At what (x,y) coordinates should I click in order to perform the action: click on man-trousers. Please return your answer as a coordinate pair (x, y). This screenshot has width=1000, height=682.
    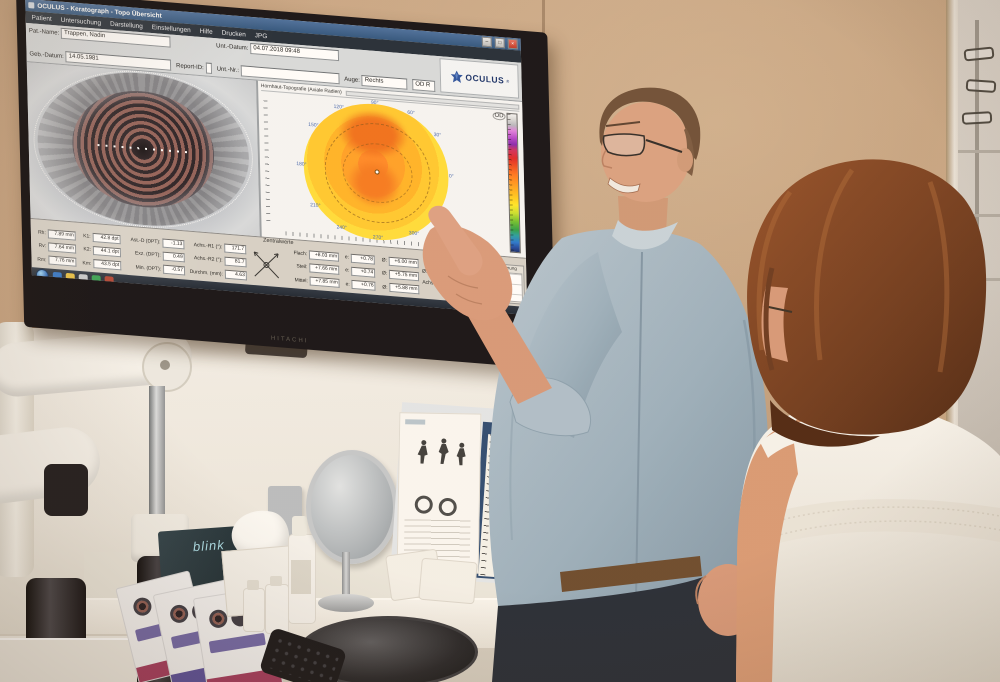
    Looking at the image, I should click on (629, 621).